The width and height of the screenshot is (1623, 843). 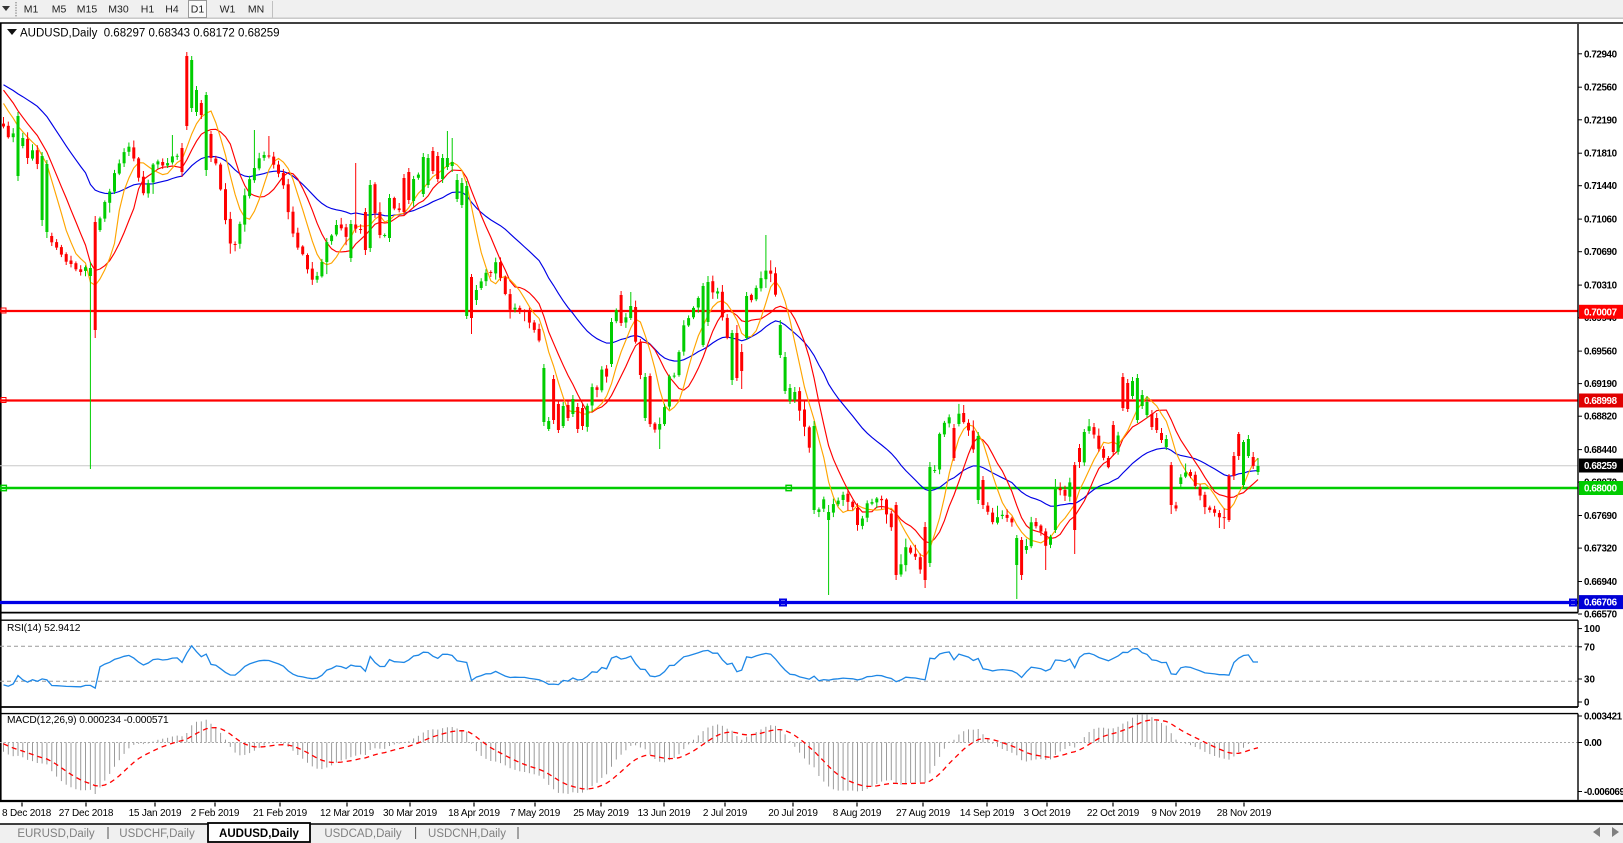 What do you see at coordinates (1601, 401) in the screenshot?
I see `svg-text: 0.68998` at bounding box center [1601, 401].